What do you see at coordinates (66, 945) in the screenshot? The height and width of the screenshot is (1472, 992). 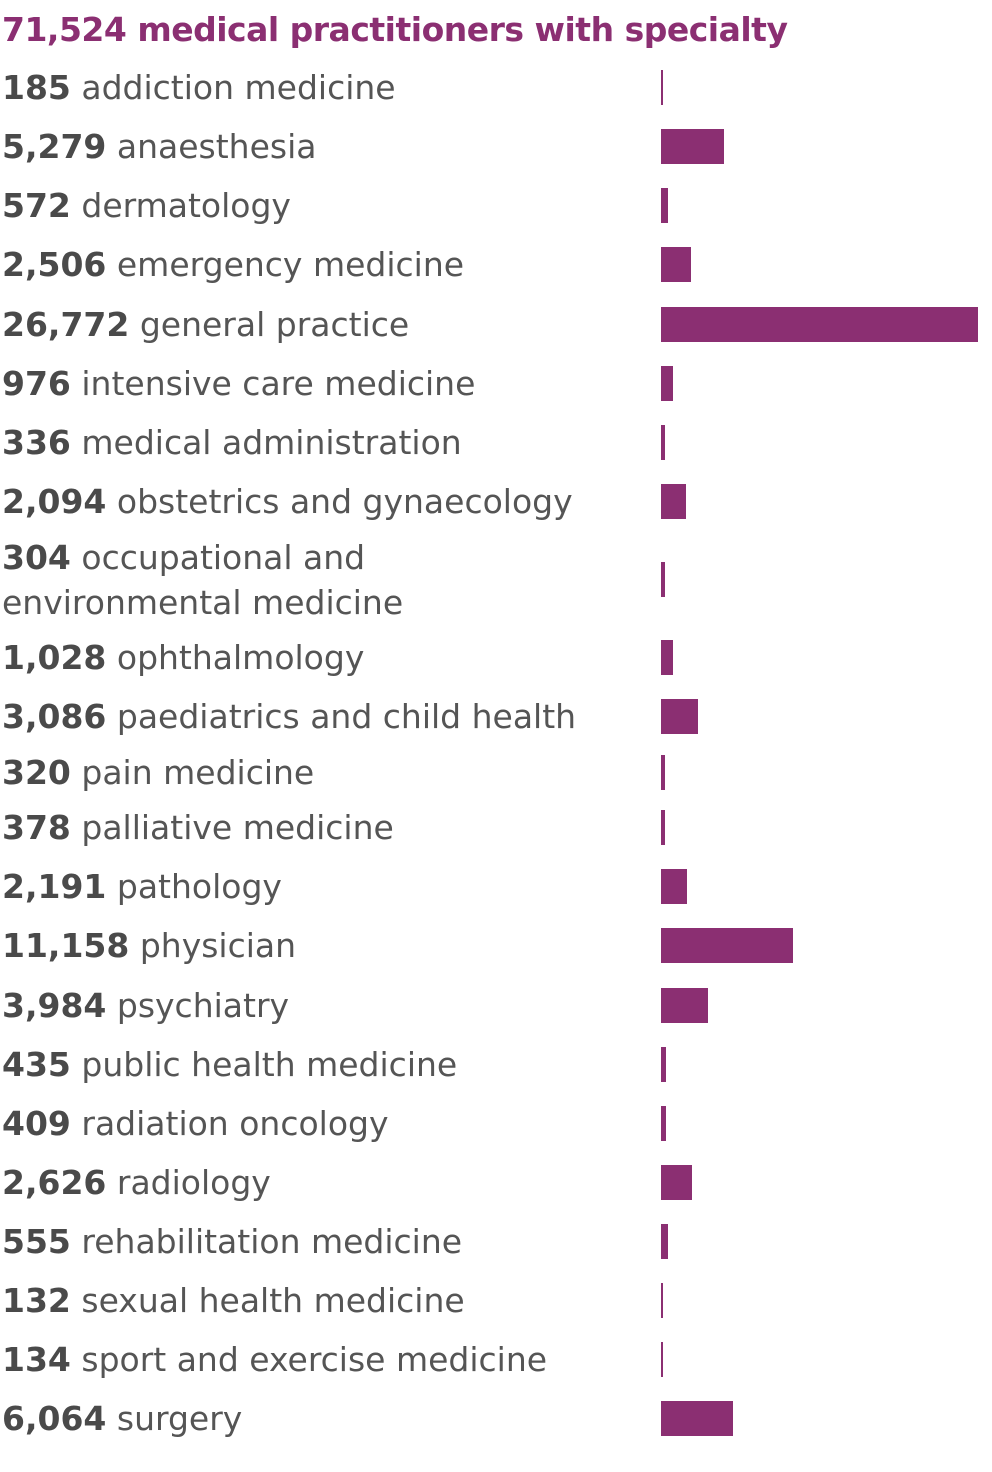 I see `value-label: 11,158` at bounding box center [66, 945].